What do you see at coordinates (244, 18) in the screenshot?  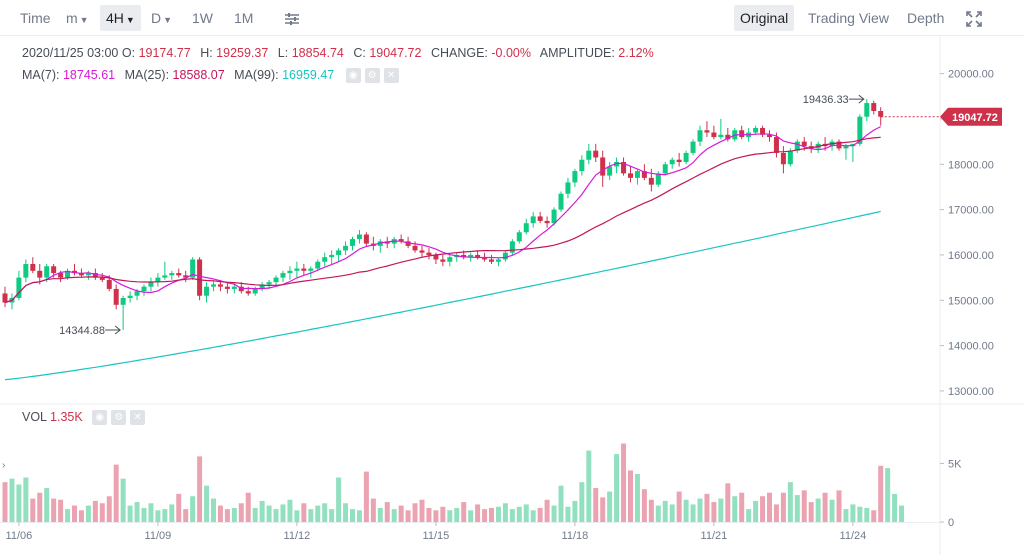 I see `month-interval-button: 1M` at bounding box center [244, 18].